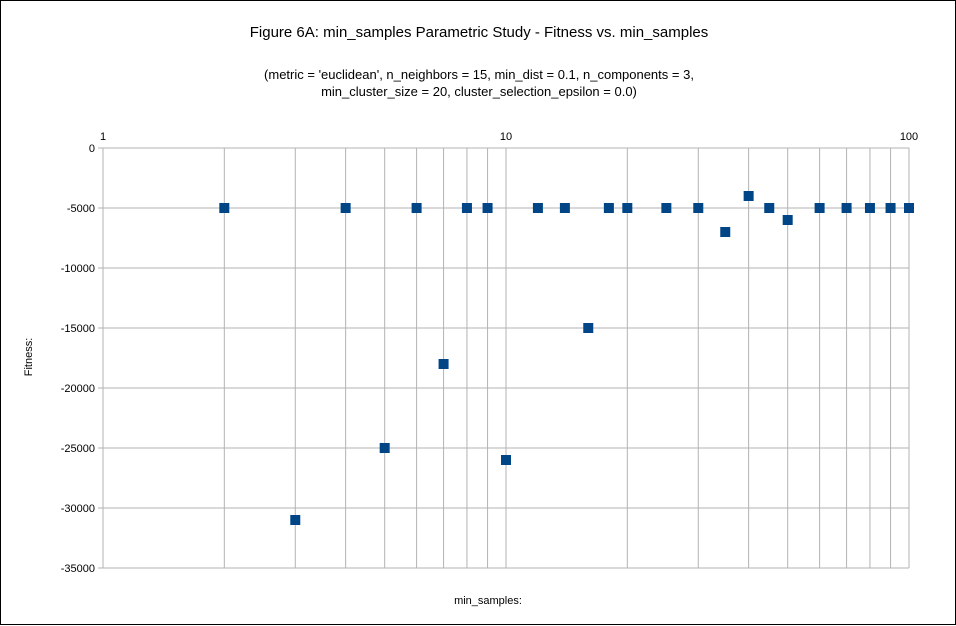  What do you see at coordinates (92, 149) in the screenshot?
I see `y-tick-label: 0` at bounding box center [92, 149].